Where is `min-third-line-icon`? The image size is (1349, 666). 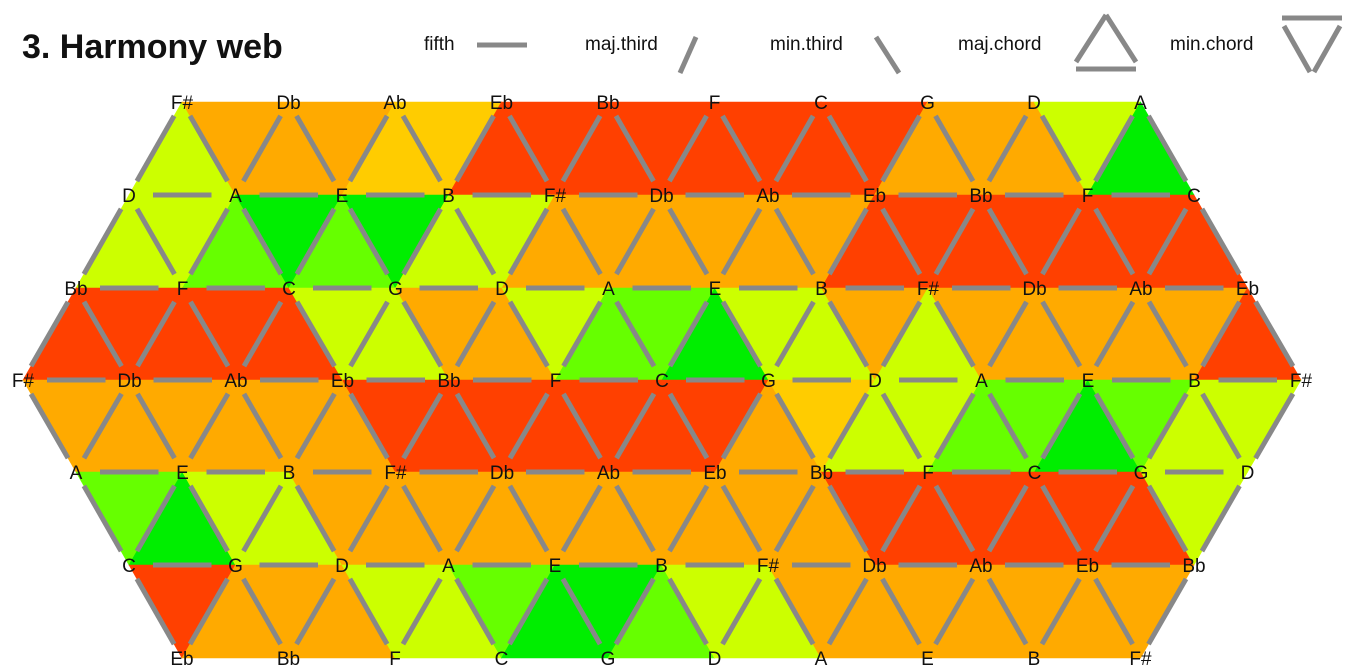 min-third-line-icon is located at coordinates (887, 55).